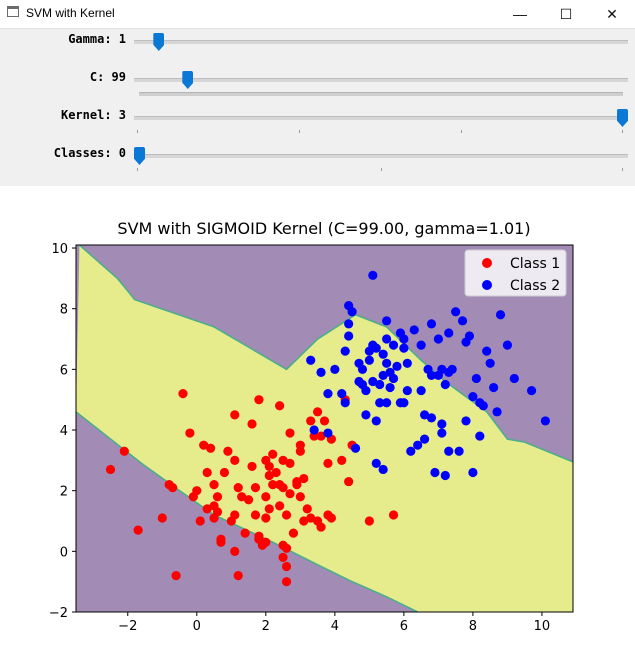 The width and height of the screenshot is (635, 670). Describe the element at coordinates (515, 273) in the screenshot. I see `legend: Class 1 Class 2` at that location.